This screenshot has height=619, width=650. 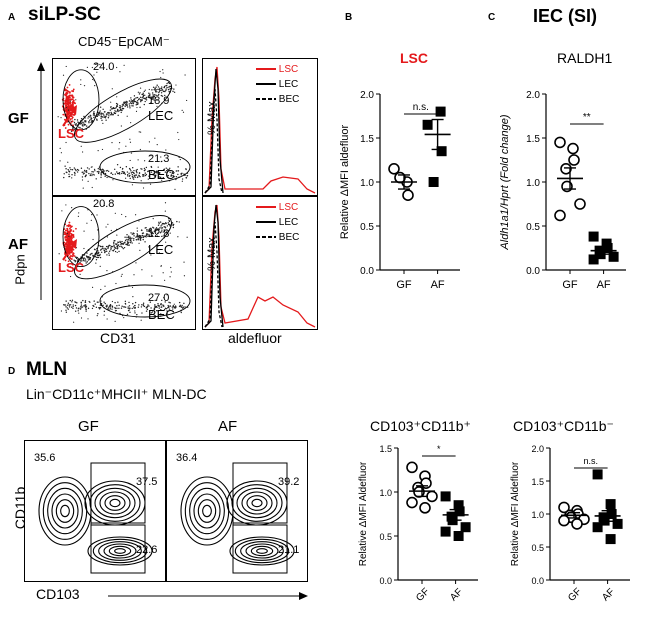 I want to click on lsc-arrow-gf, so click(x=69, y=116).